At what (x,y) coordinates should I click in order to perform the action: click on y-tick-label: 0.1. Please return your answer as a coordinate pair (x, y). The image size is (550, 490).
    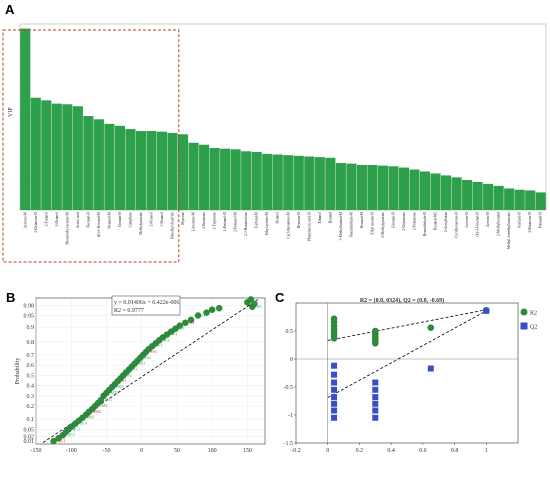
    Looking at the image, I should click on (31, 420).